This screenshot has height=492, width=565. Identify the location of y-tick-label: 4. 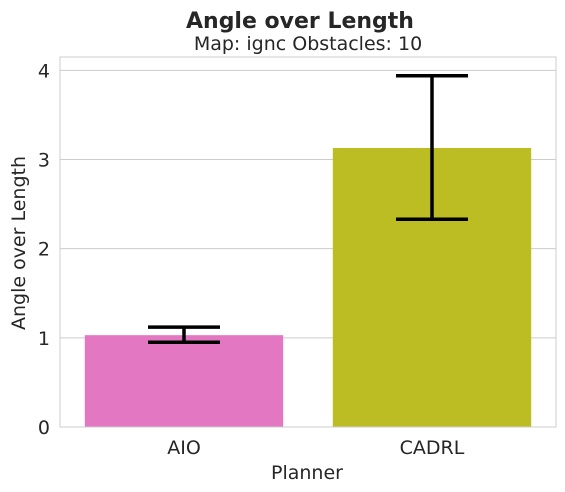
(44, 71).